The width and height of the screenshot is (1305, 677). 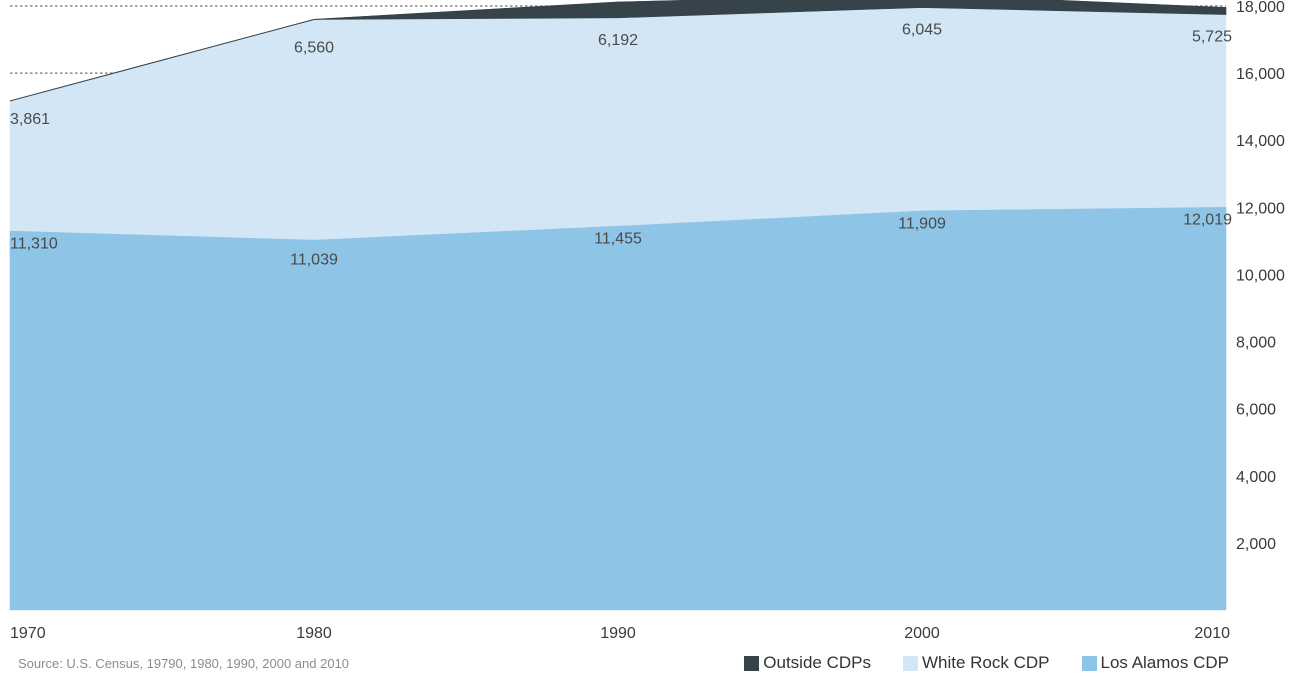 What do you see at coordinates (817, 662) in the screenshot?
I see `legend-label-outside-cdps: Outside CDPs` at bounding box center [817, 662].